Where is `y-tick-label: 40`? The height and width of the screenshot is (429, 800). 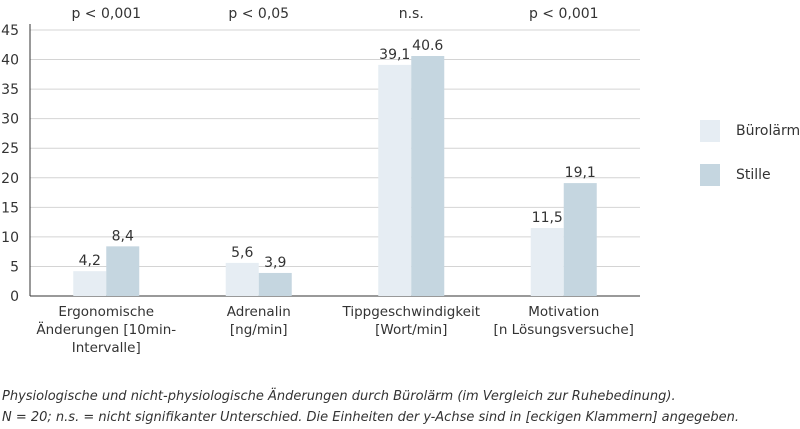 y-tick-label: 40 is located at coordinates (10, 61).